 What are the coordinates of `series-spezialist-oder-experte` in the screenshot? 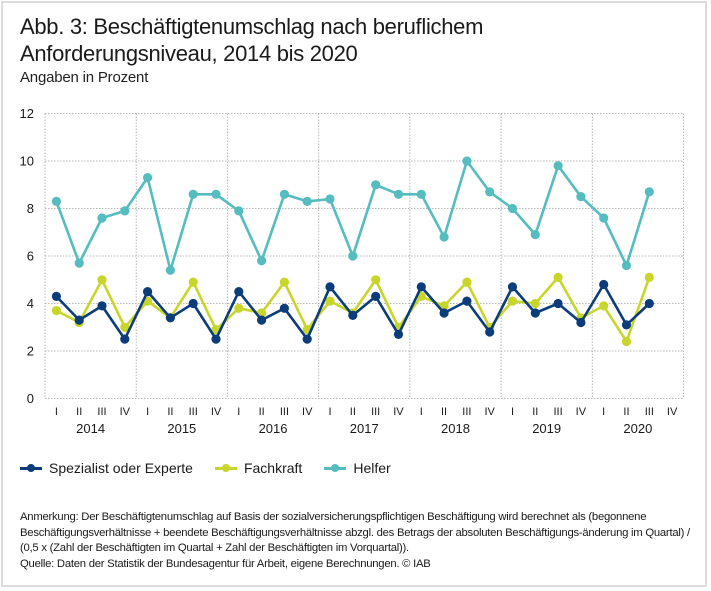 It's located at (352, 311).